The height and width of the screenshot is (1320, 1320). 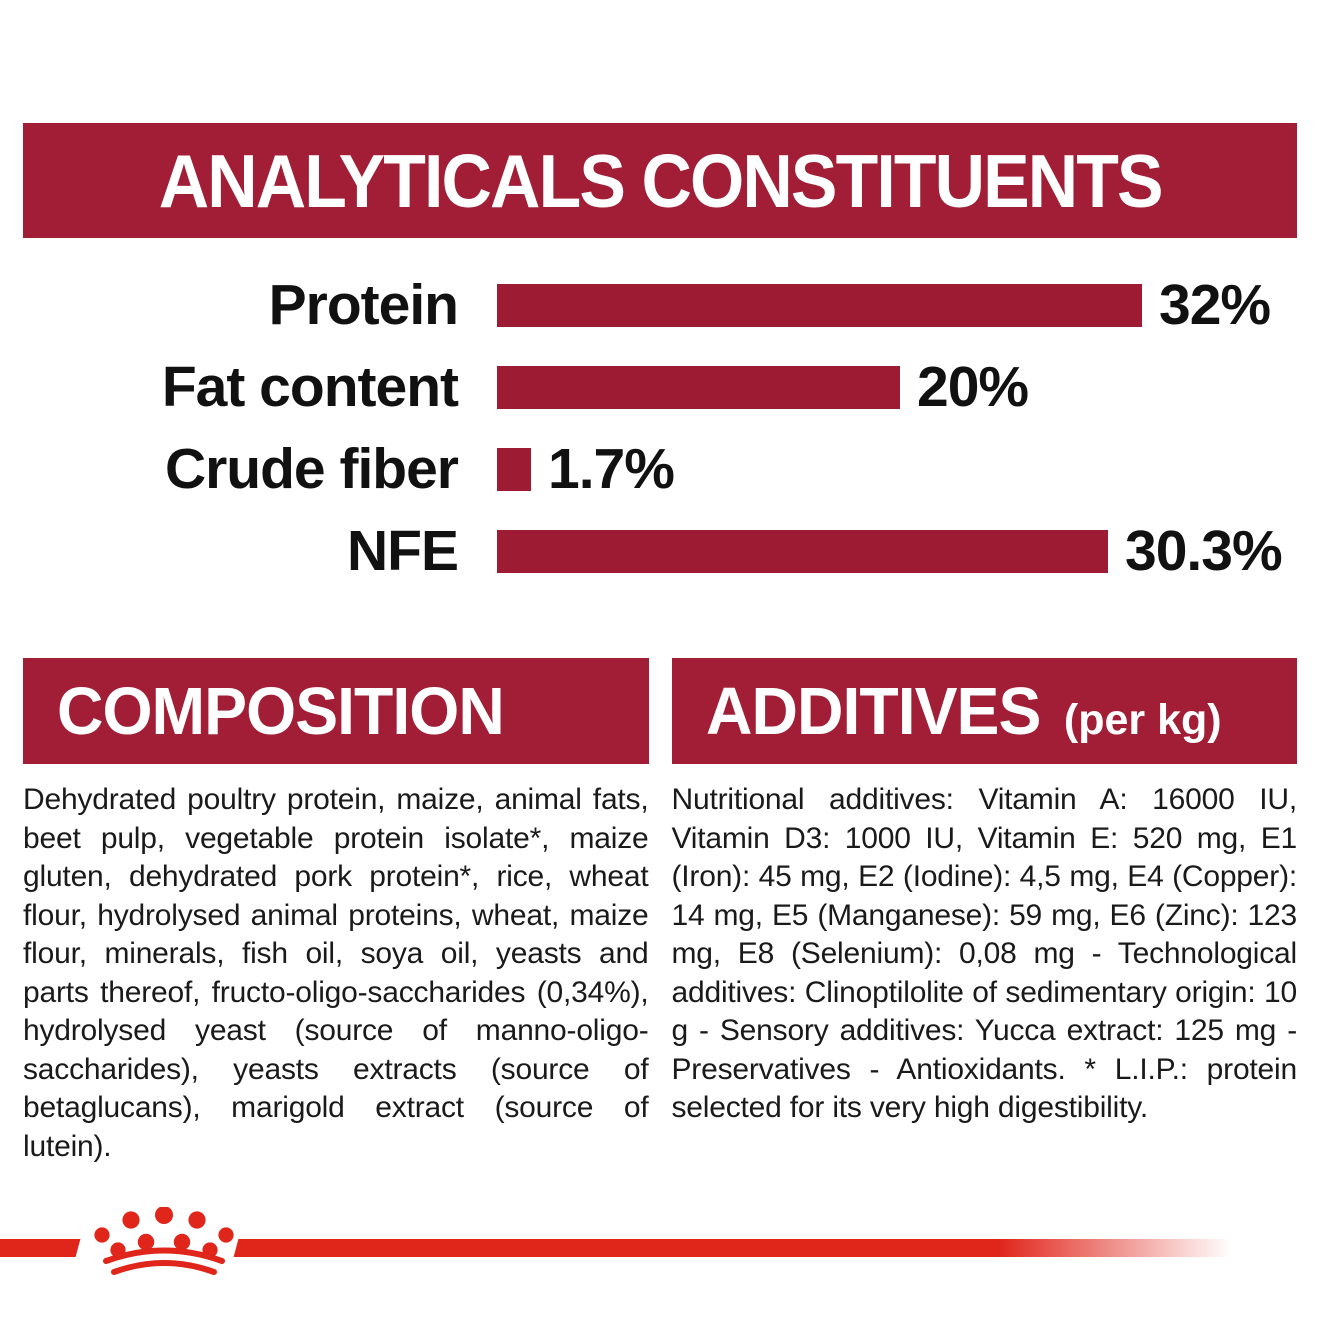 What do you see at coordinates (611, 469) in the screenshot?
I see `chart-row-value: 1.7%` at bounding box center [611, 469].